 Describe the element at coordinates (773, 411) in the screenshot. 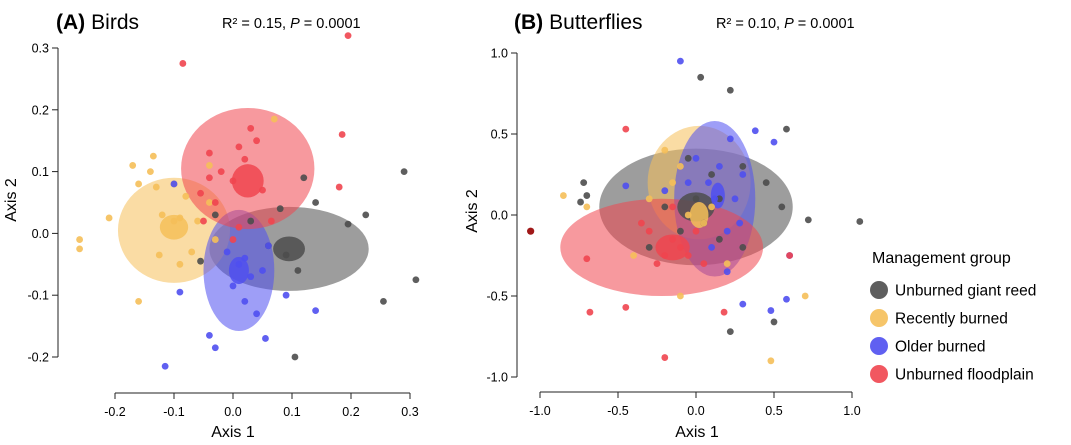

I see `x-tick-label: 0.5` at that location.